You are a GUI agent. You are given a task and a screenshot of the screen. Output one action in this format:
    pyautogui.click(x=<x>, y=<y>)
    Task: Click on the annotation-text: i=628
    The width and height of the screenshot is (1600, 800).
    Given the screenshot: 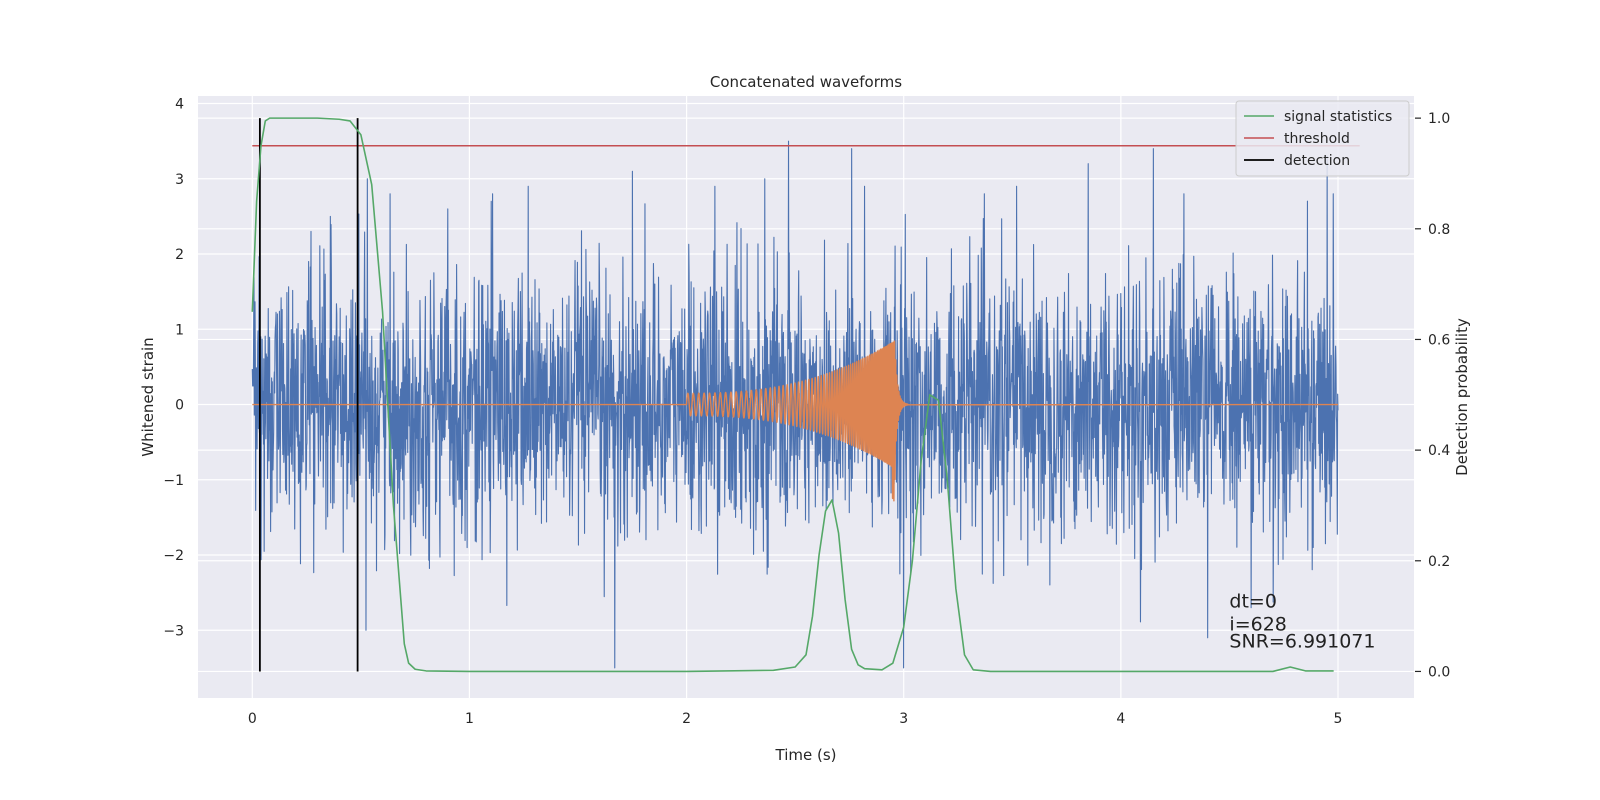 What is the action you would take?
    pyautogui.click(x=1257, y=624)
    